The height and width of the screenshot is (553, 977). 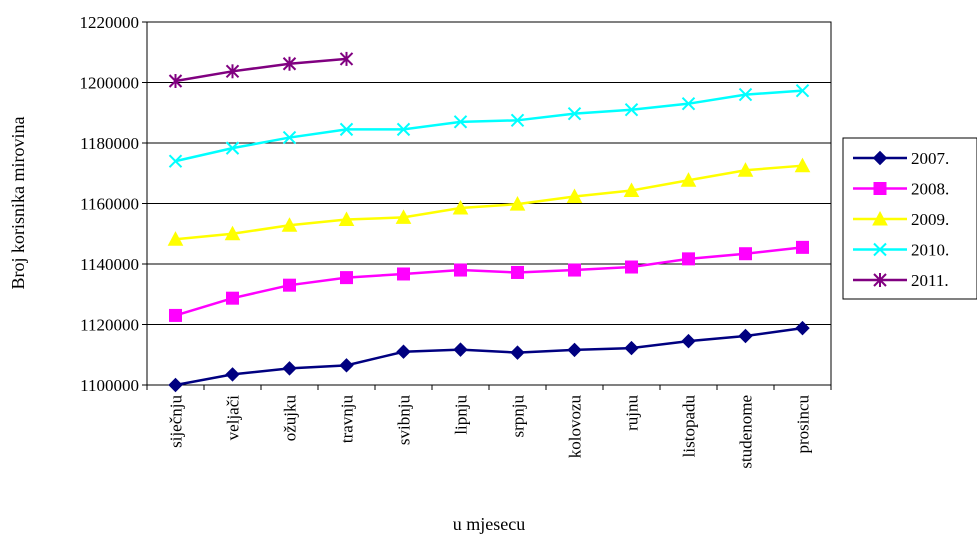 I want to click on legend-entry: 2011., so click(x=901, y=280).